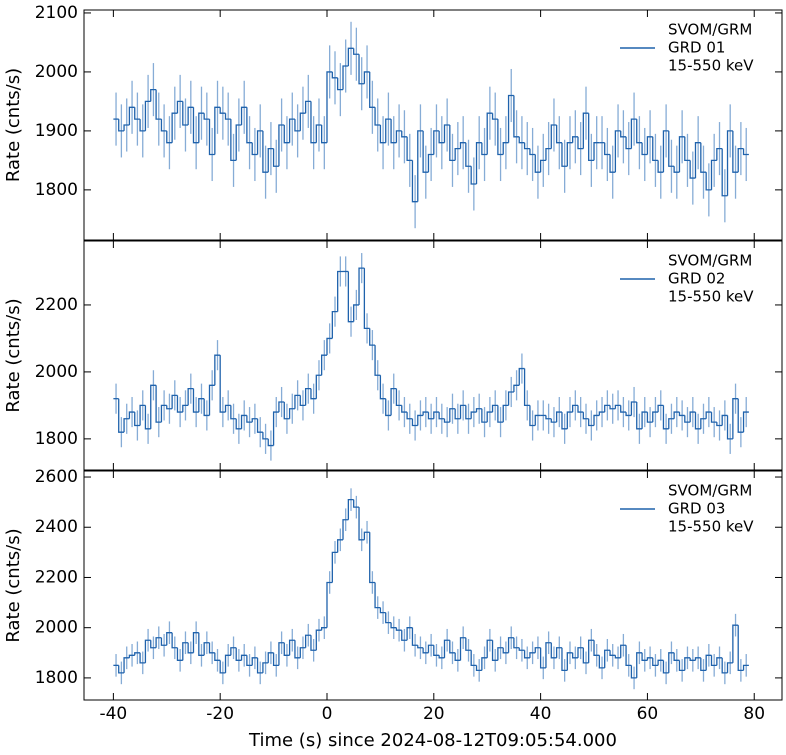 This screenshot has height=755, width=786. Describe the element at coordinates (434, 714) in the screenshot. I see `x-tick-label: 20` at that location.